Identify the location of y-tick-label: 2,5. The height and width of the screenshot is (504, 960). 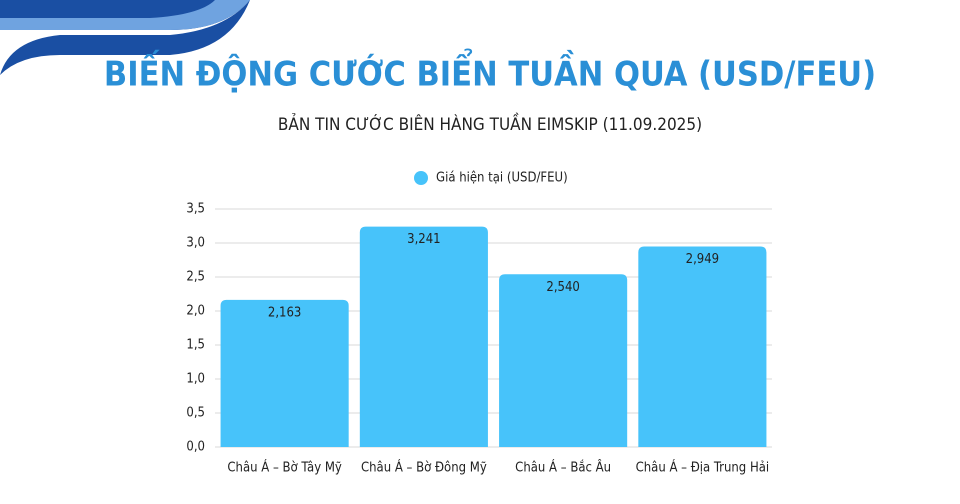
(195, 277).